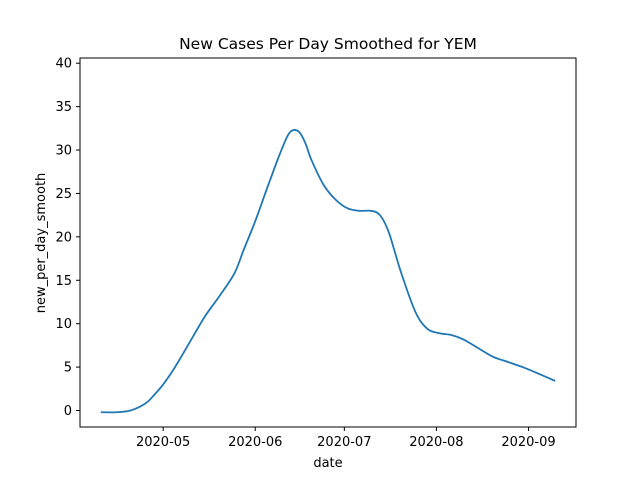  I want to click on y-tick-label: 30, so click(63, 151).